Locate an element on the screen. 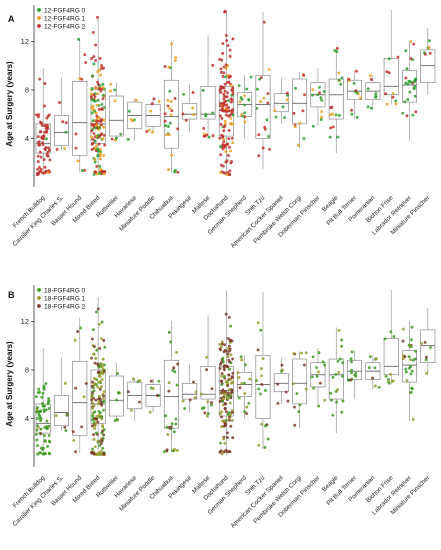  box-doberman-pinscher is located at coordinates (318, 378).